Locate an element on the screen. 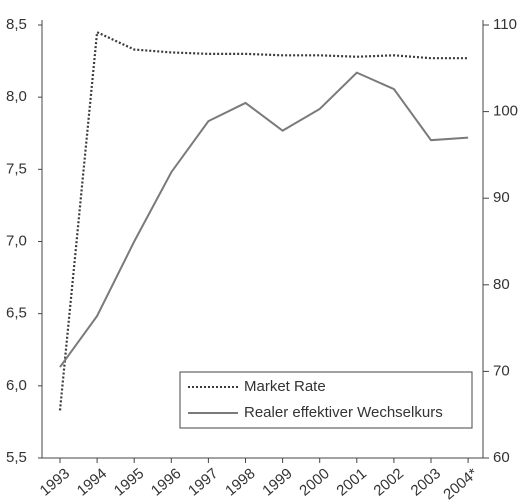  x-tick-label: 1995 is located at coordinates (129, 482).